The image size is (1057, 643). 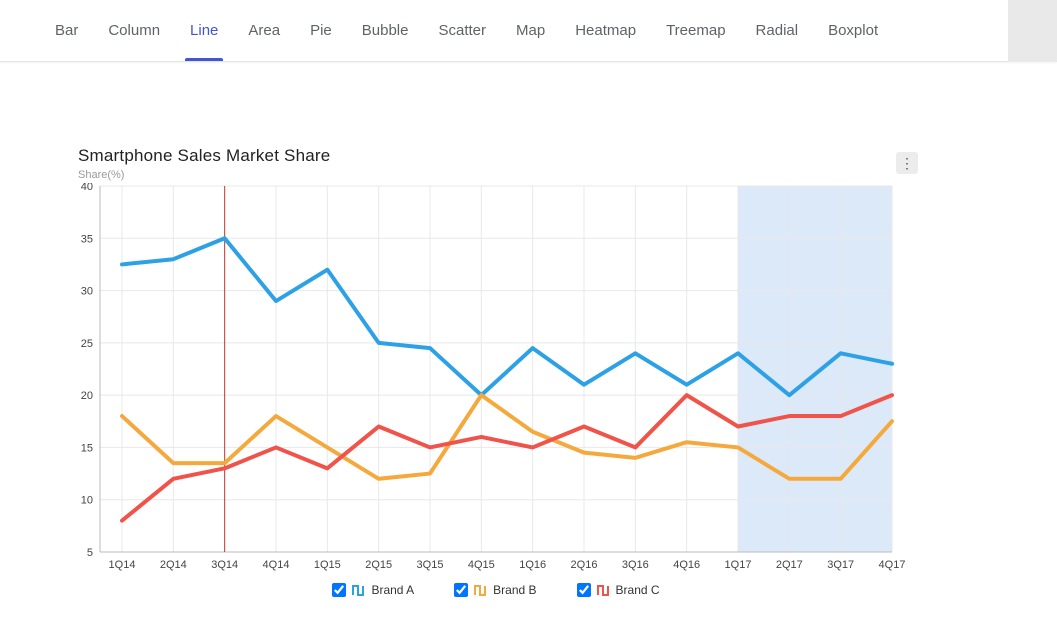 What do you see at coordinates (583, 590) in the screenshot?
I see `legend-checkbox-brand-c` at bounding box center [583, 590].